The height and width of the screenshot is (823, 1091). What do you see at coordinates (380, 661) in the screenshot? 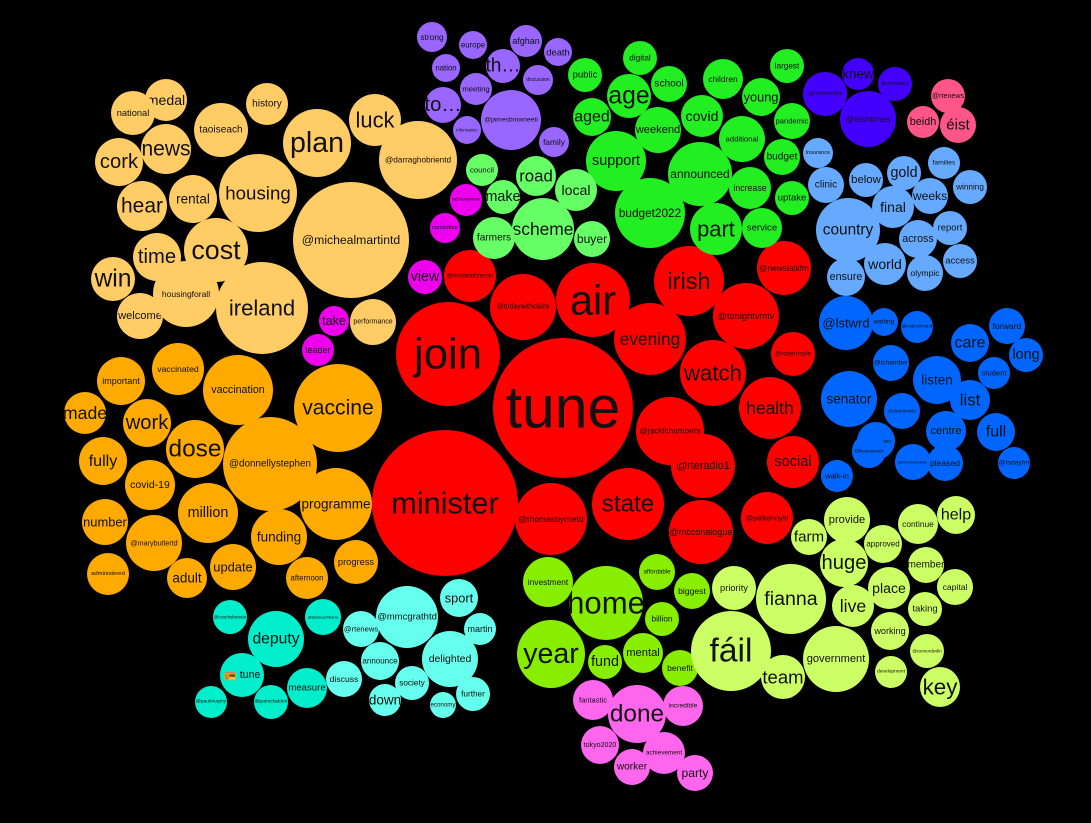
I see `bubble-announce: announce` at bounding box center [380, 661].